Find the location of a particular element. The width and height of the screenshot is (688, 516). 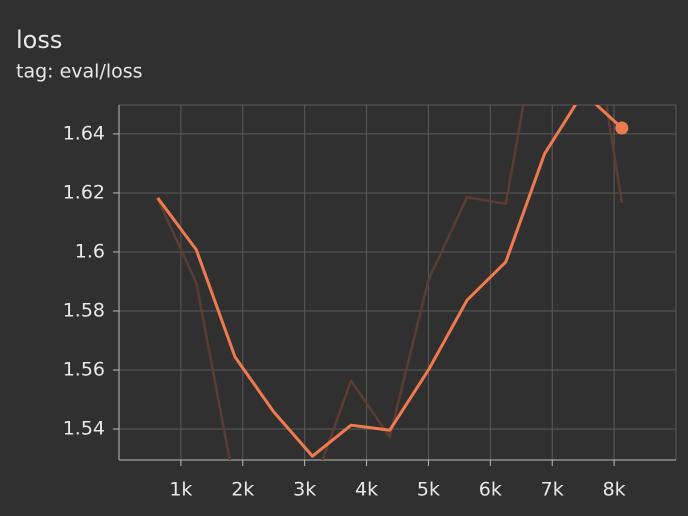

y-tick-label: 1.62 is located at coordinates (84, 192).